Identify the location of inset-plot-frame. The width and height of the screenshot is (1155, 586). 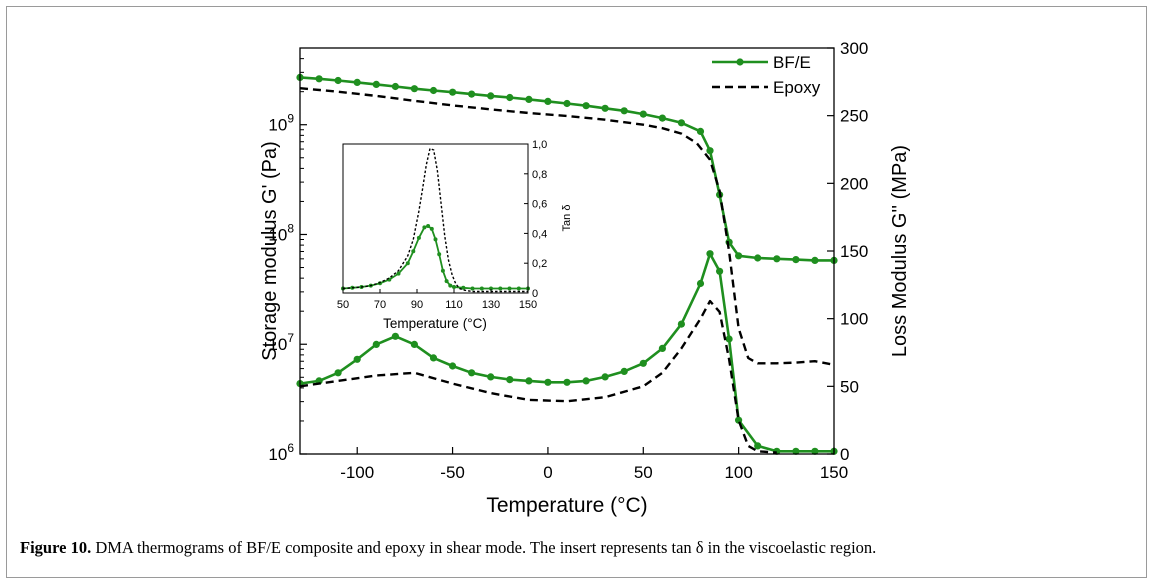
(435, 218).